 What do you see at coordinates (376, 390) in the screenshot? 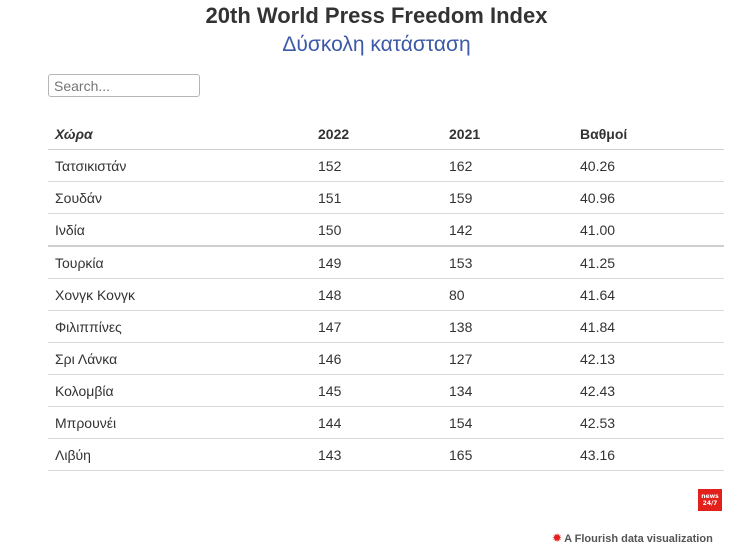
I see `cell-rank-2022: 145` at bounding box center [376, 390].